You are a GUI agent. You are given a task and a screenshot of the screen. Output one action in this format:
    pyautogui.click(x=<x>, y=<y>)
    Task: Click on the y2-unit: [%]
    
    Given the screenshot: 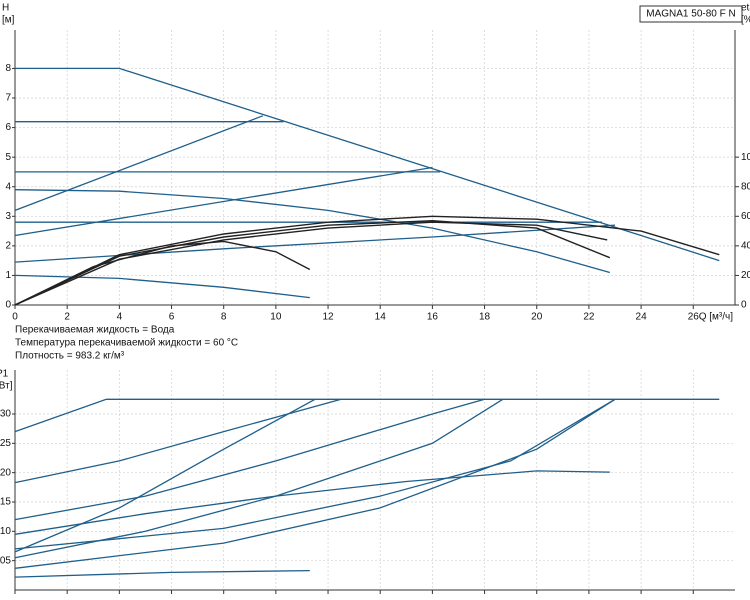 What is the action you would take?
    pyautogui.click(x=745, y=20)
    